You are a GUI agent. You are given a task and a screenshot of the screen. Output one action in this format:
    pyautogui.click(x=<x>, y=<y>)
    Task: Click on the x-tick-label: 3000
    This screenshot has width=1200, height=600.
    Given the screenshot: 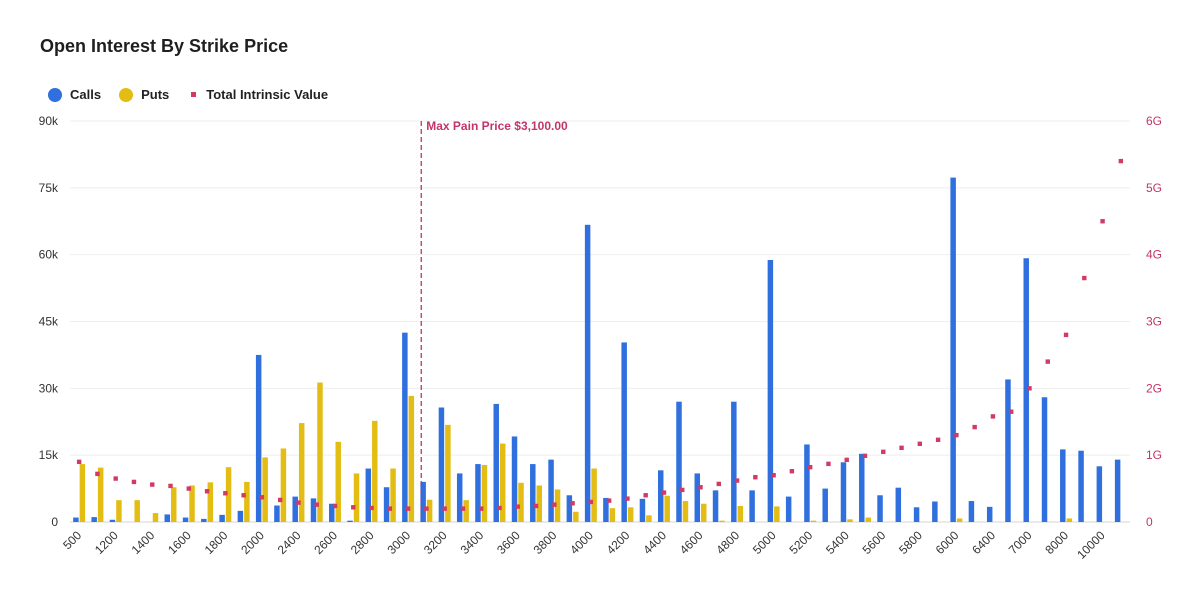 What is the action you would take?
    pyautogui.click(x=398, y=542)
    